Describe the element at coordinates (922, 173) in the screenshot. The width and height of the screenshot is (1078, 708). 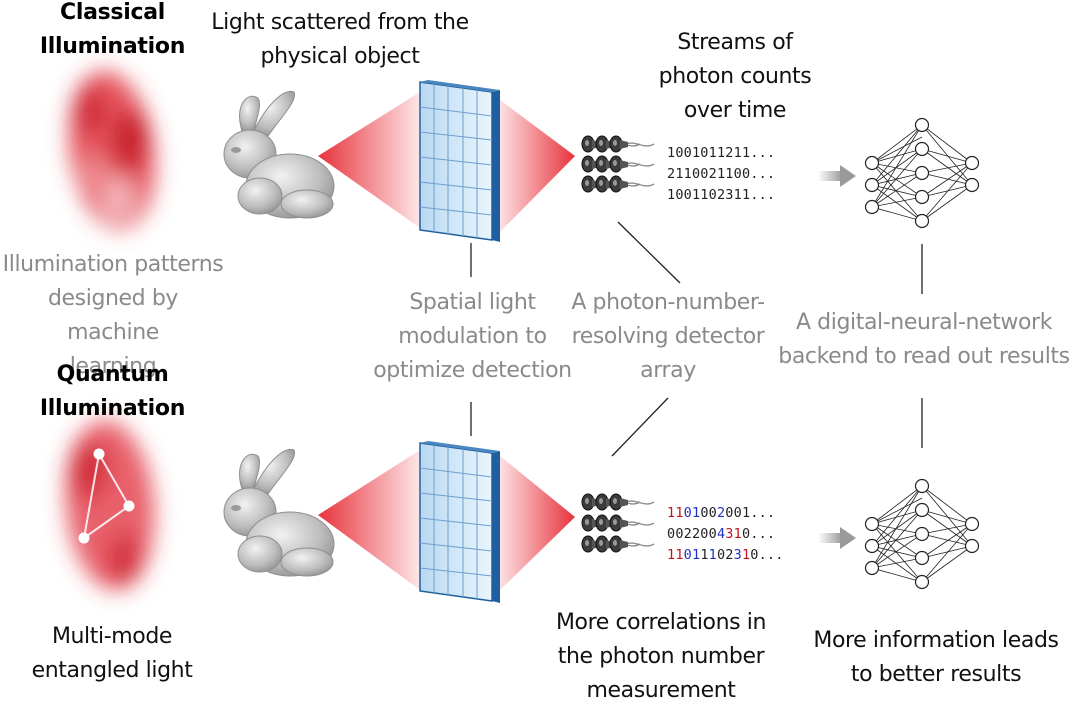
I see `neural-network-top` at that location.